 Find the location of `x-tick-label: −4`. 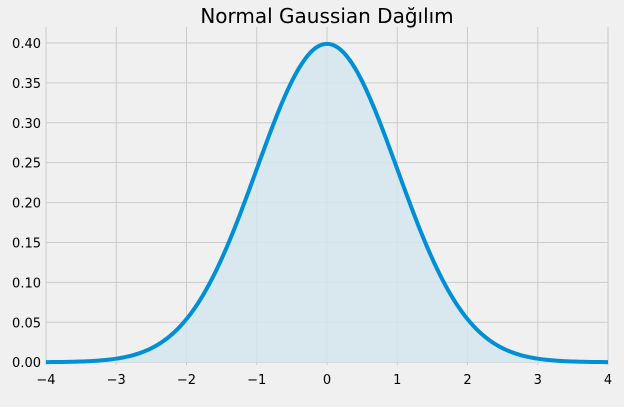

x-tick-label: −4 is located at coordinates (45, 380).